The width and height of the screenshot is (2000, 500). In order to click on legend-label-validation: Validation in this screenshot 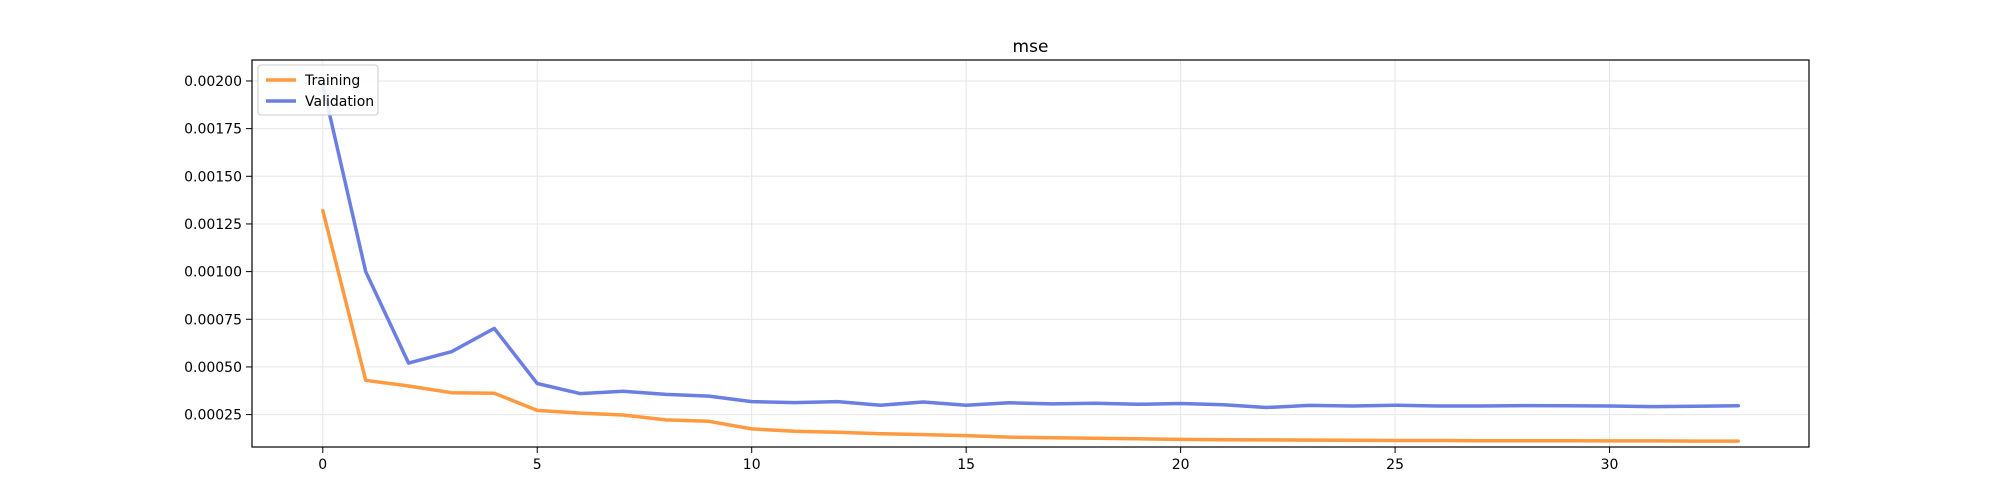, I will do `click(339, 102)`.